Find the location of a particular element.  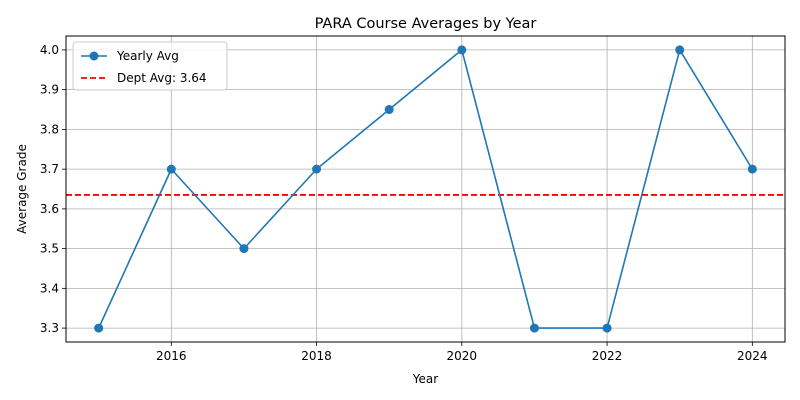

y-tick-label: 3.9 is located at coordinates (49, 90).